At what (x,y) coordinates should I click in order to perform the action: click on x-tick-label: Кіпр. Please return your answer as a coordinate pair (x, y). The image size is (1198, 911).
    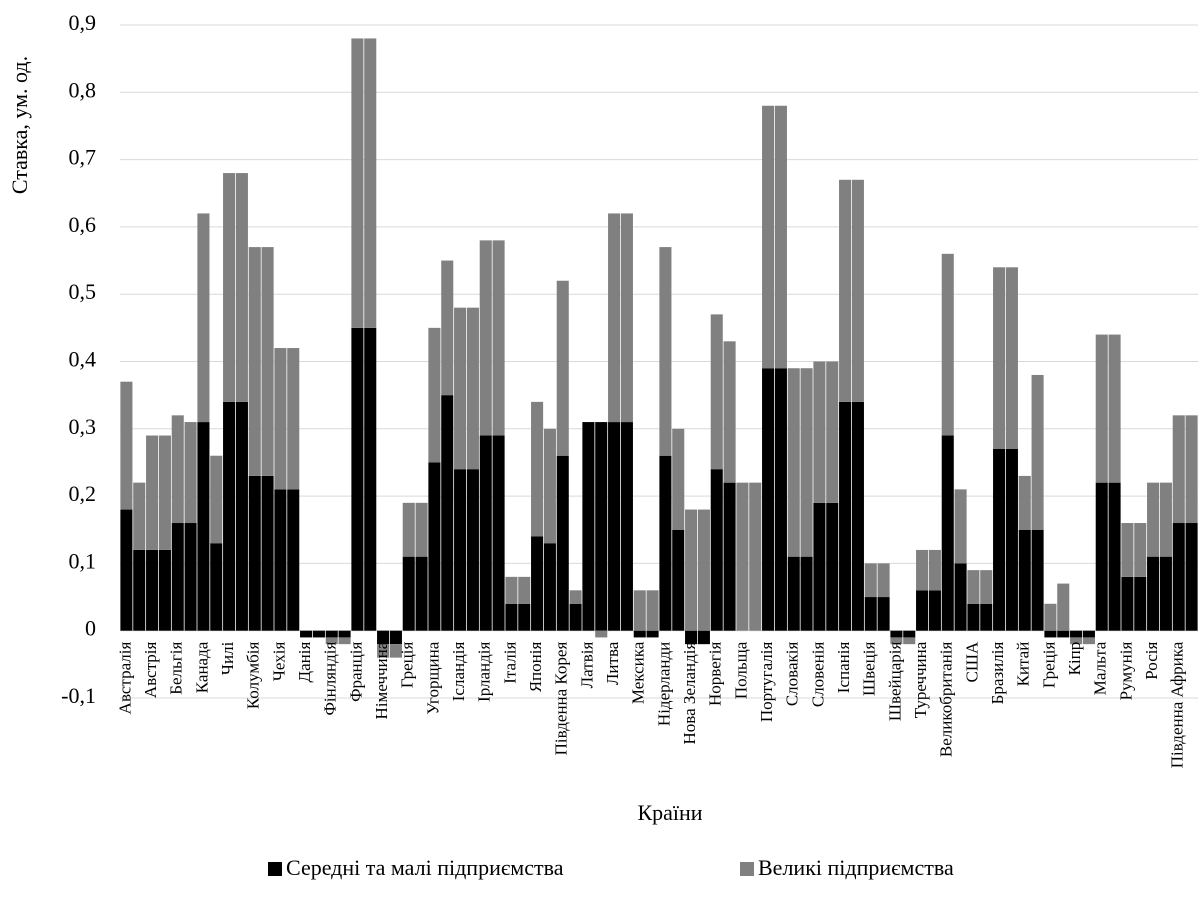
    Looking at the image, I should click on (1074, 659).